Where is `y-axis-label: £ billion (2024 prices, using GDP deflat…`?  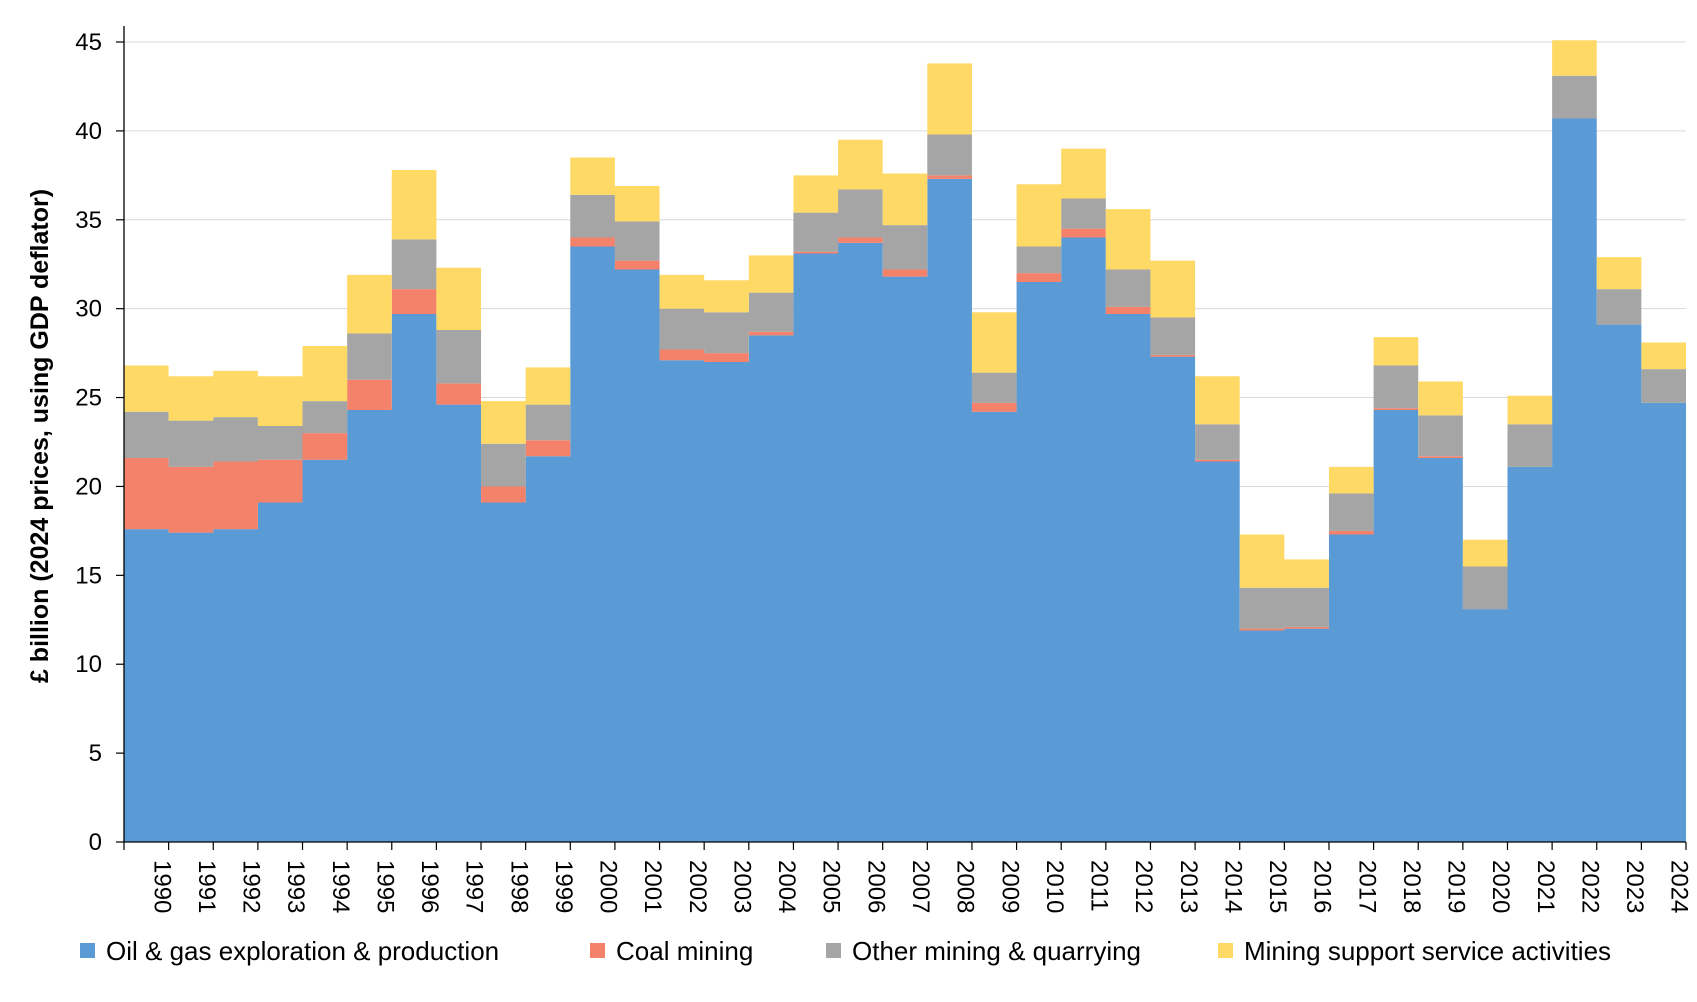
y-axis-label: £ billion (2024 prices, using GDP deflat… is located at coordinates (40, 436).